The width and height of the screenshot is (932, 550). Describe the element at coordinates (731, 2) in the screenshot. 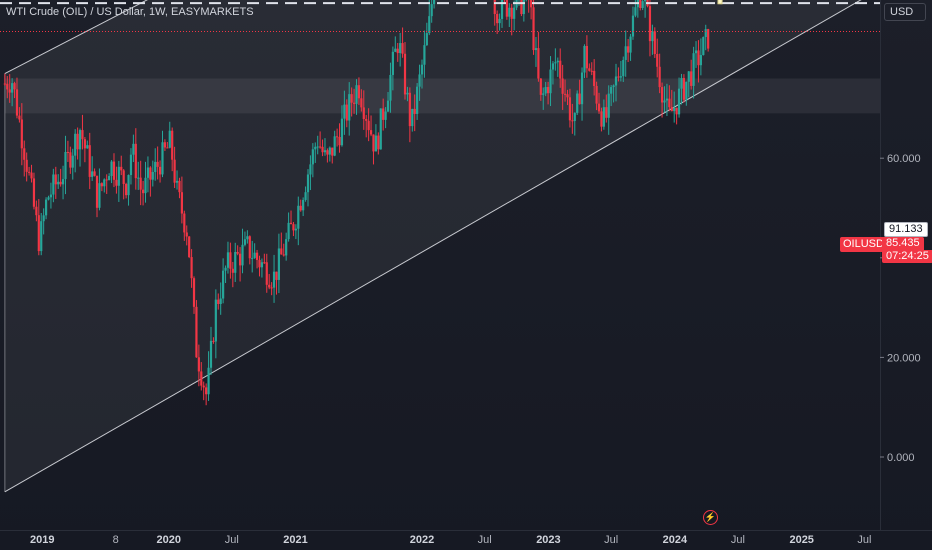

I see `projection-arrow` at that location.